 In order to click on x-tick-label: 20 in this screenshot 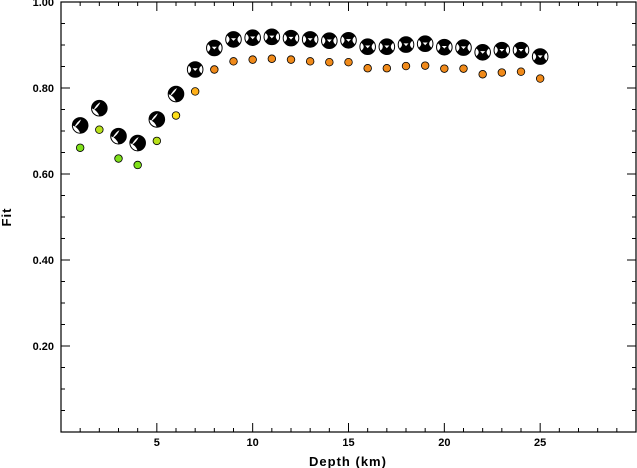, I will do `click(444, 443)`.